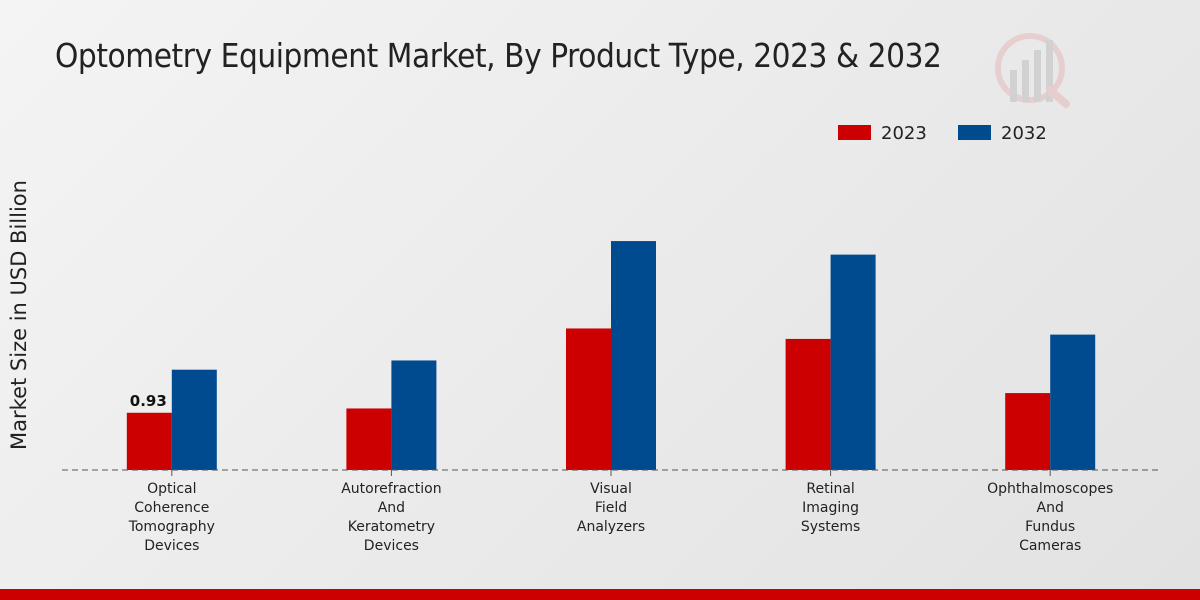 The height and width of the screenshot is (600, 1200). Describe the element at coordinates (600, 594) in the screenshot. I see `footer-bar` at that location.